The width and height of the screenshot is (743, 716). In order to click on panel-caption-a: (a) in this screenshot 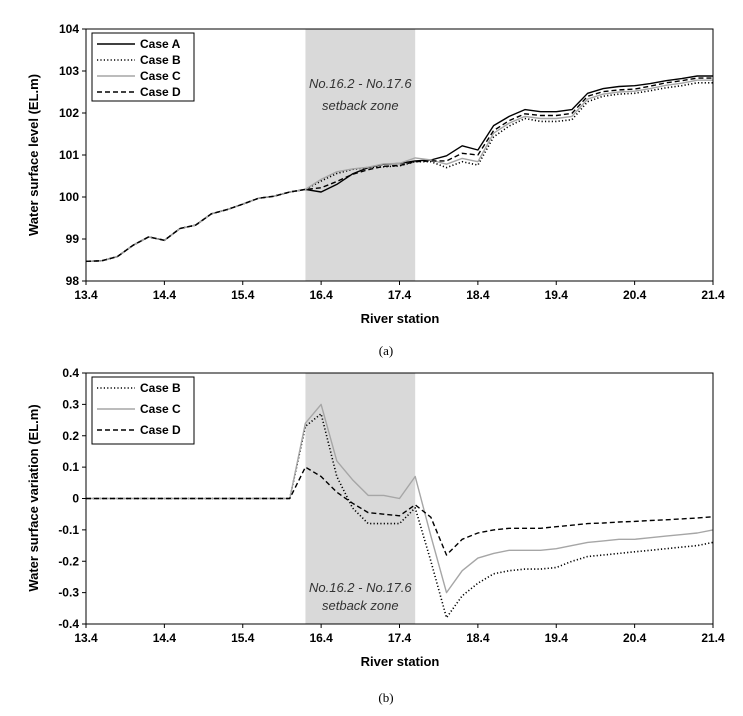, I will do `click(386, 350)`.